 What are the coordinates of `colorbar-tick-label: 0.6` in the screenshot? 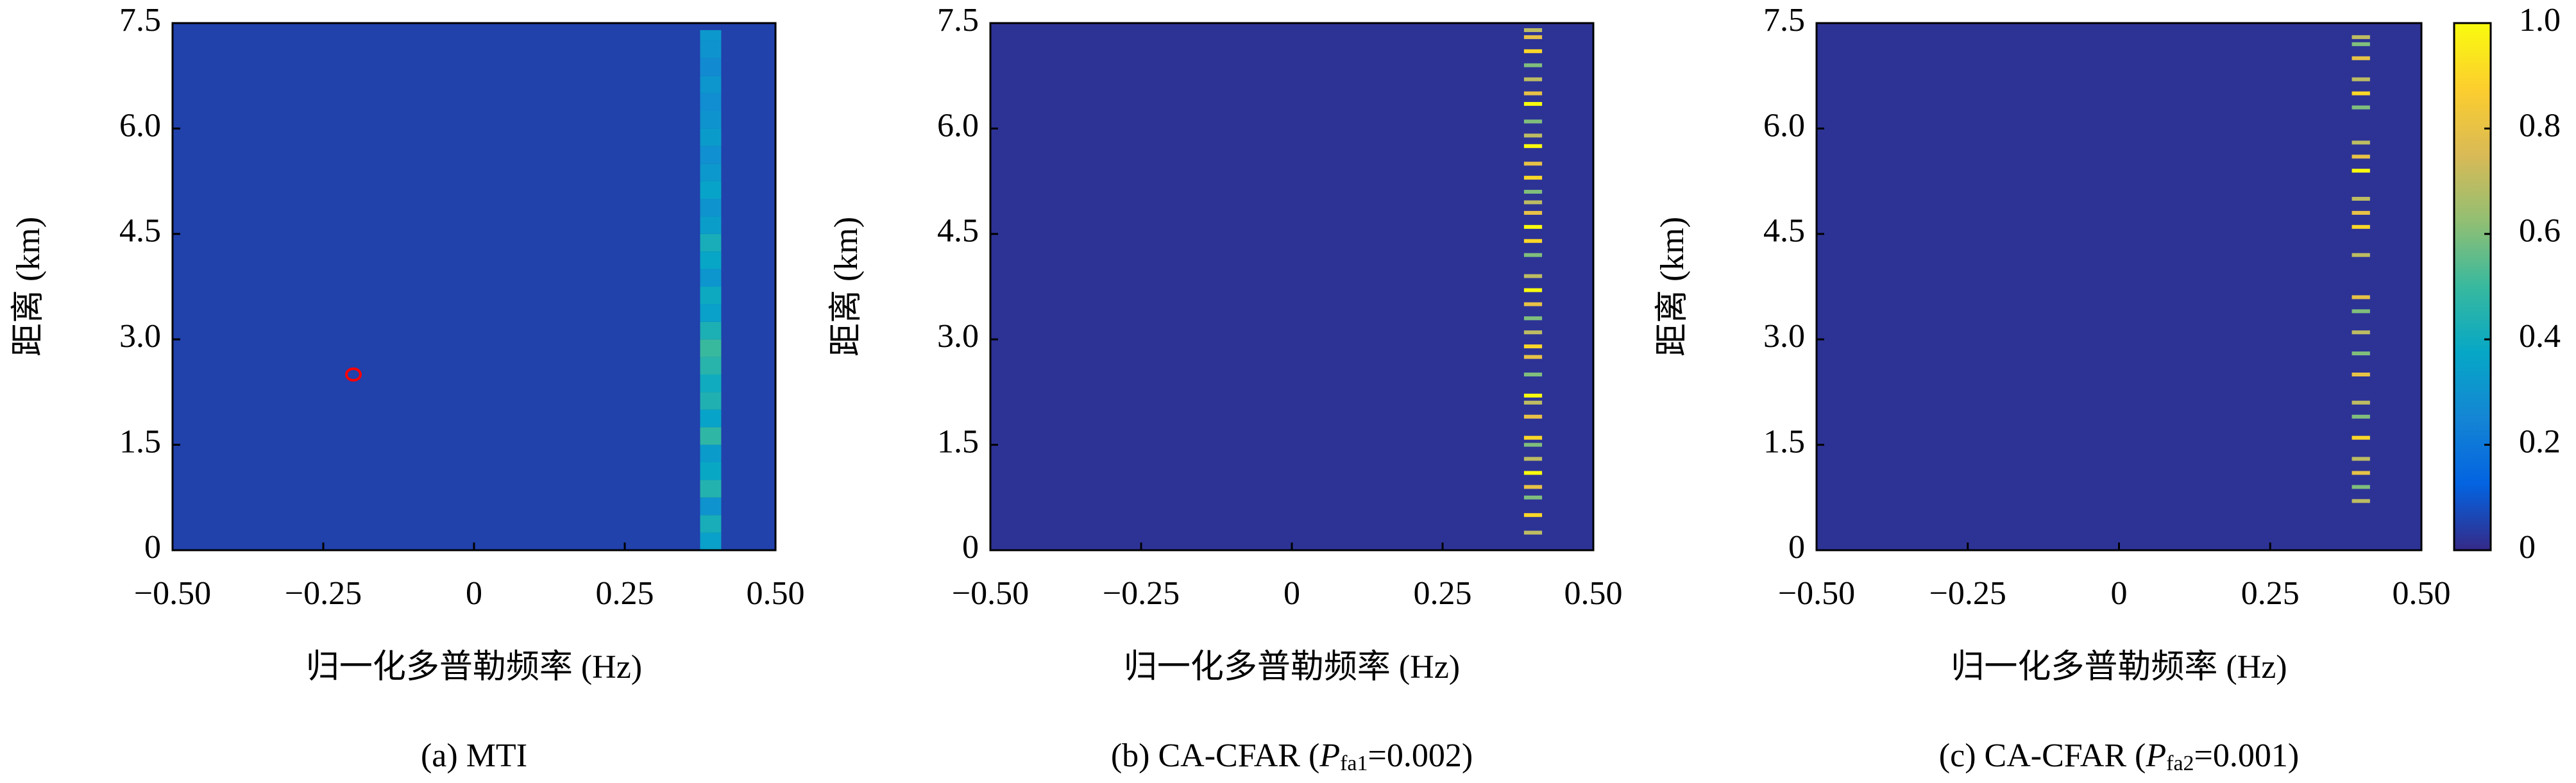 It's located at (2540, 231).